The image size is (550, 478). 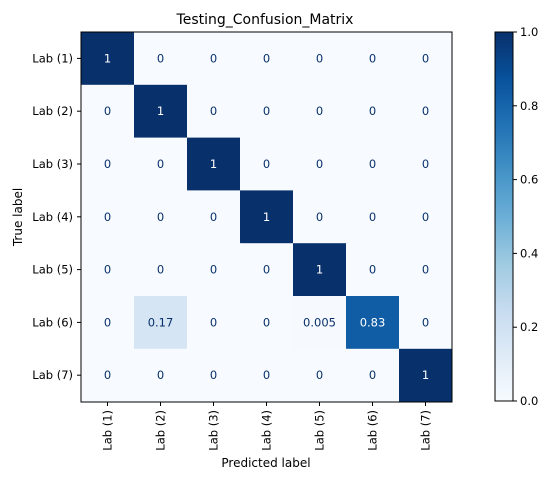 I want to click on x-tick-label: Lab (4), so click(x=267, y=430).